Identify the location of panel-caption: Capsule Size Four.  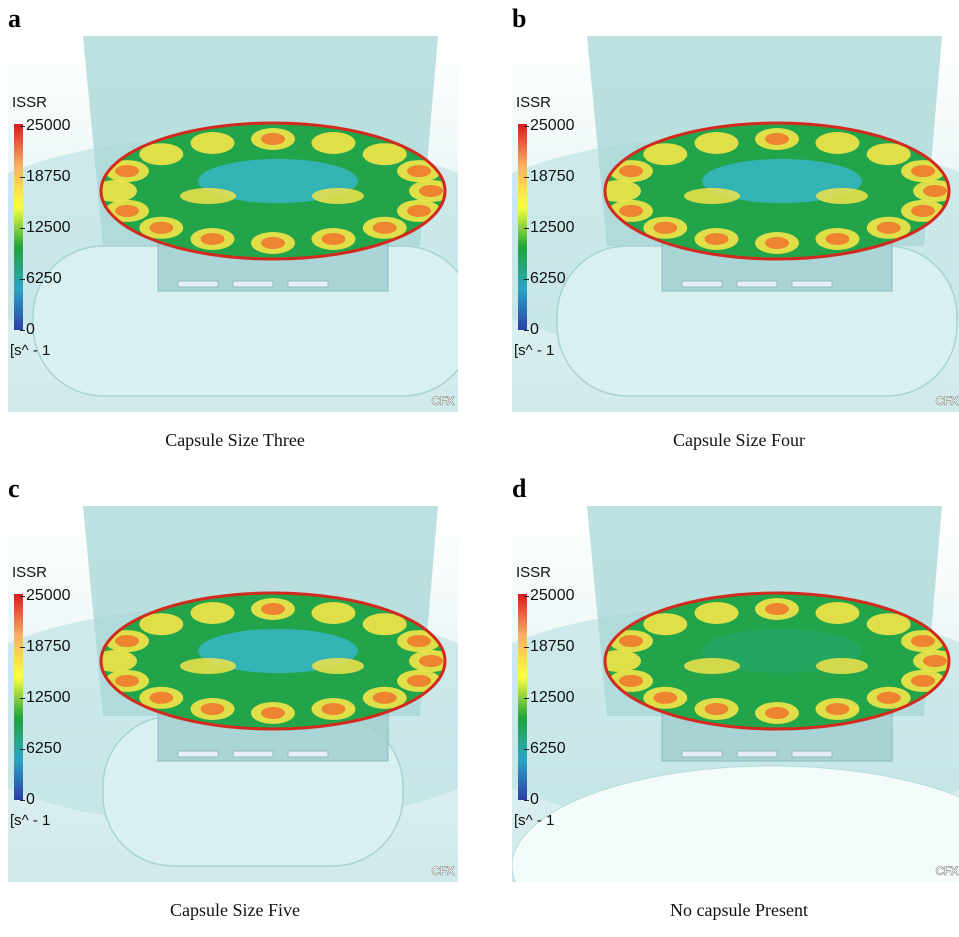
(739, 440).